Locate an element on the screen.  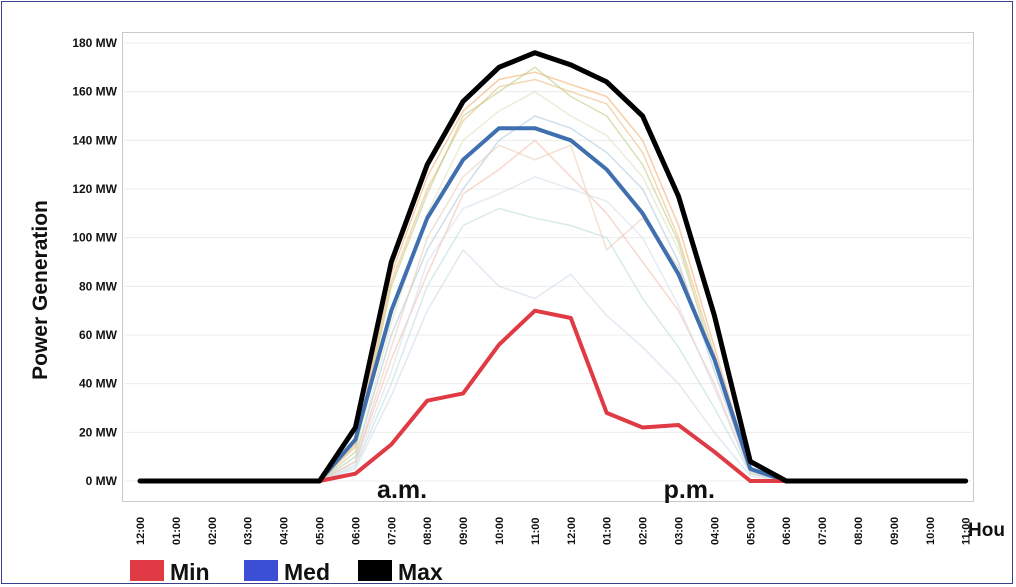
period-label: p.m. is located at coordinates (689, 490).